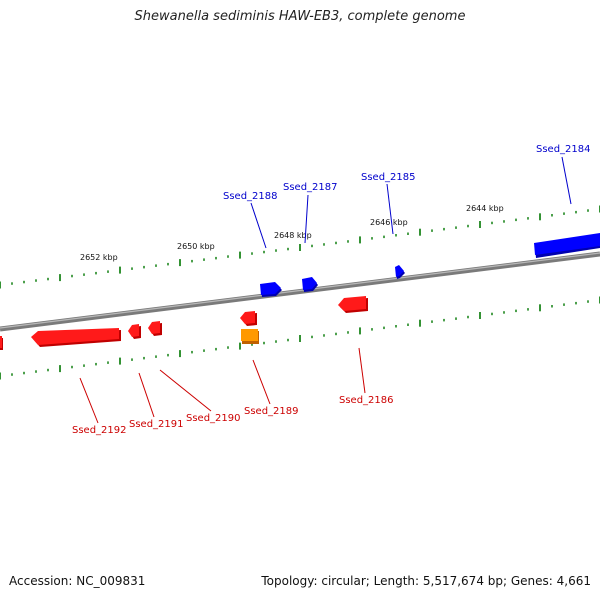 This screenshot has height=600, width=600. What do you see at coordinates (271, 289) in the screenshot?
I see `gene-ssed-2188-arrow` at bounding box center [271, 289].